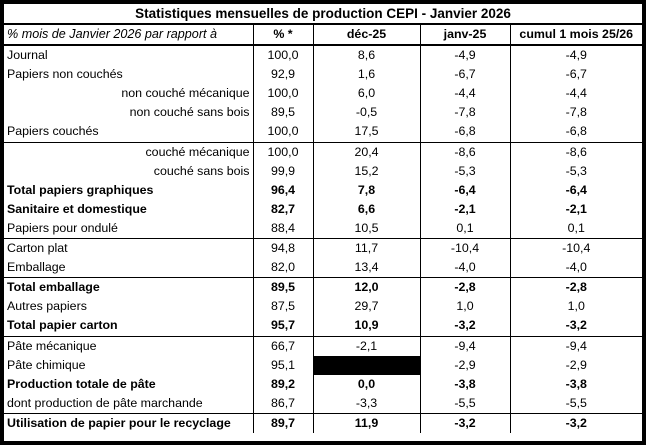 The width and height of the screenshot is (646, 445). Describe the element at coordinates (367, 326) in the screenshot. I see `cell-value: 10,9` at that location.